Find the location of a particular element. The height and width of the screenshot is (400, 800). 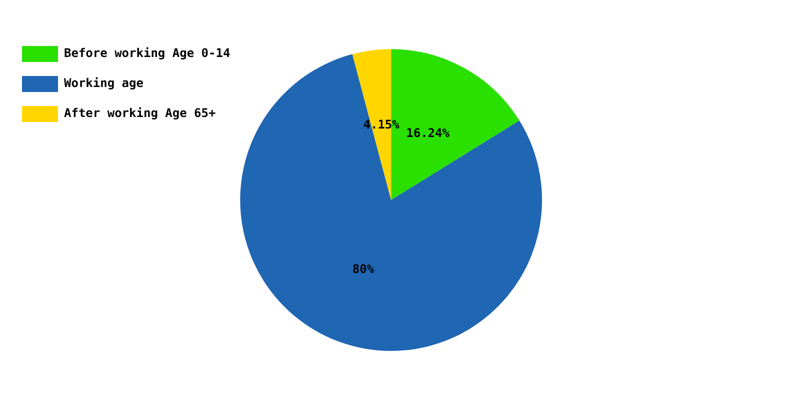

data-label: 16.24% is located at coordinates (428, 133).